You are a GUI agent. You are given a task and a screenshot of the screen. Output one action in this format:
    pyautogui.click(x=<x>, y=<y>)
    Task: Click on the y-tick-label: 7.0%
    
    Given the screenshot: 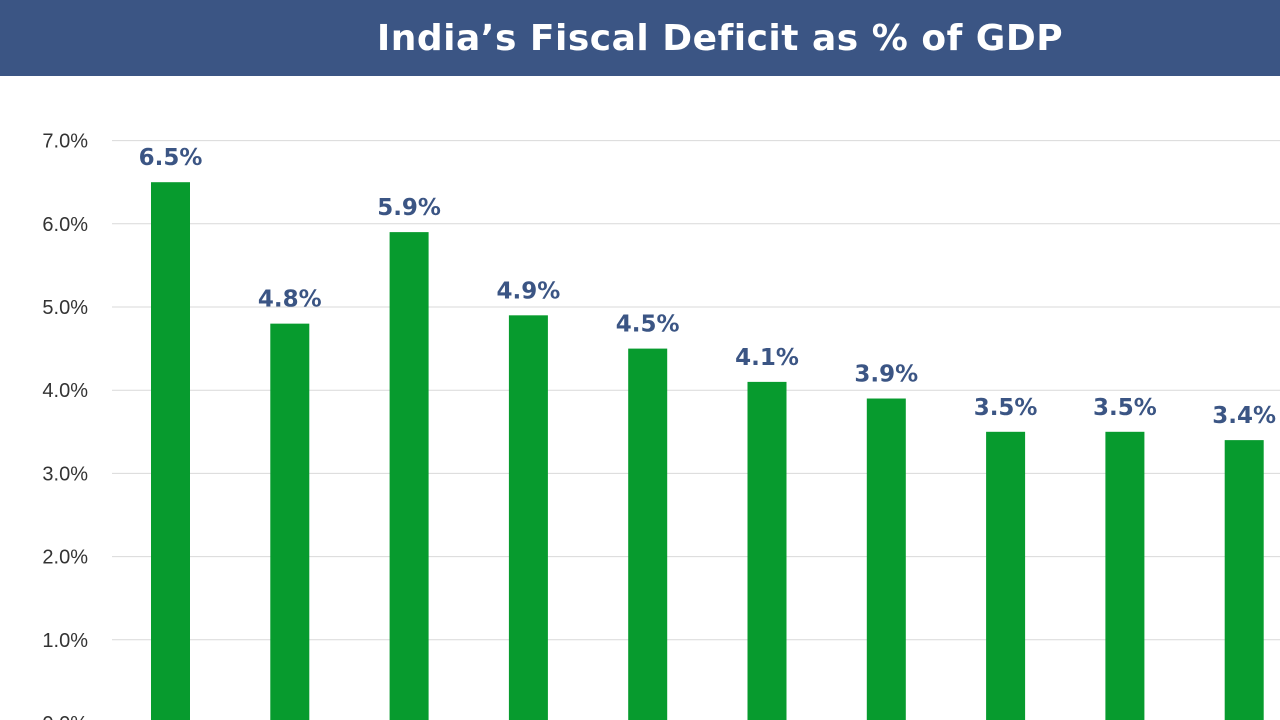 What is the action you would take?
    pyautogui.click(x=65, y=142)
    